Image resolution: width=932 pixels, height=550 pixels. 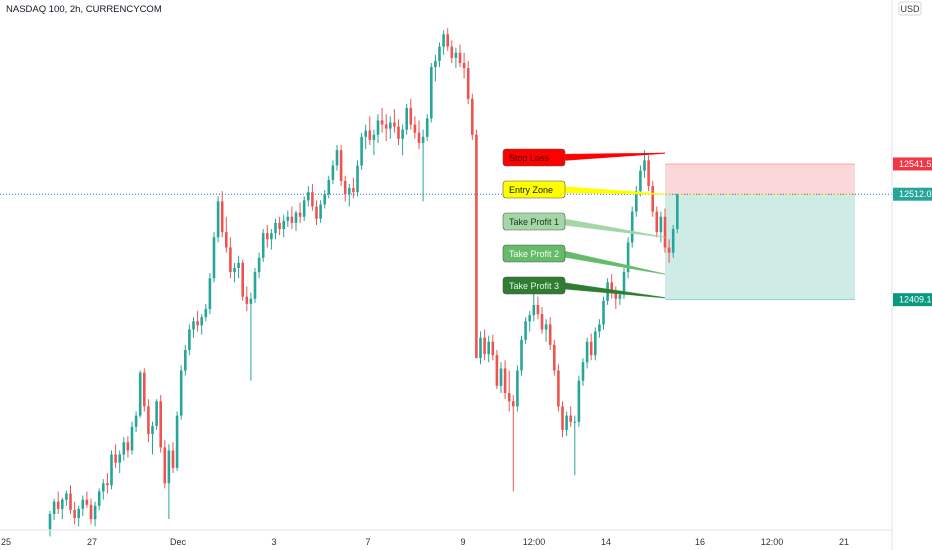 What do you see at coordinates (760, 179) in the screenshot?
I see `stop-loss-zone` at bounding box center [760, 179].